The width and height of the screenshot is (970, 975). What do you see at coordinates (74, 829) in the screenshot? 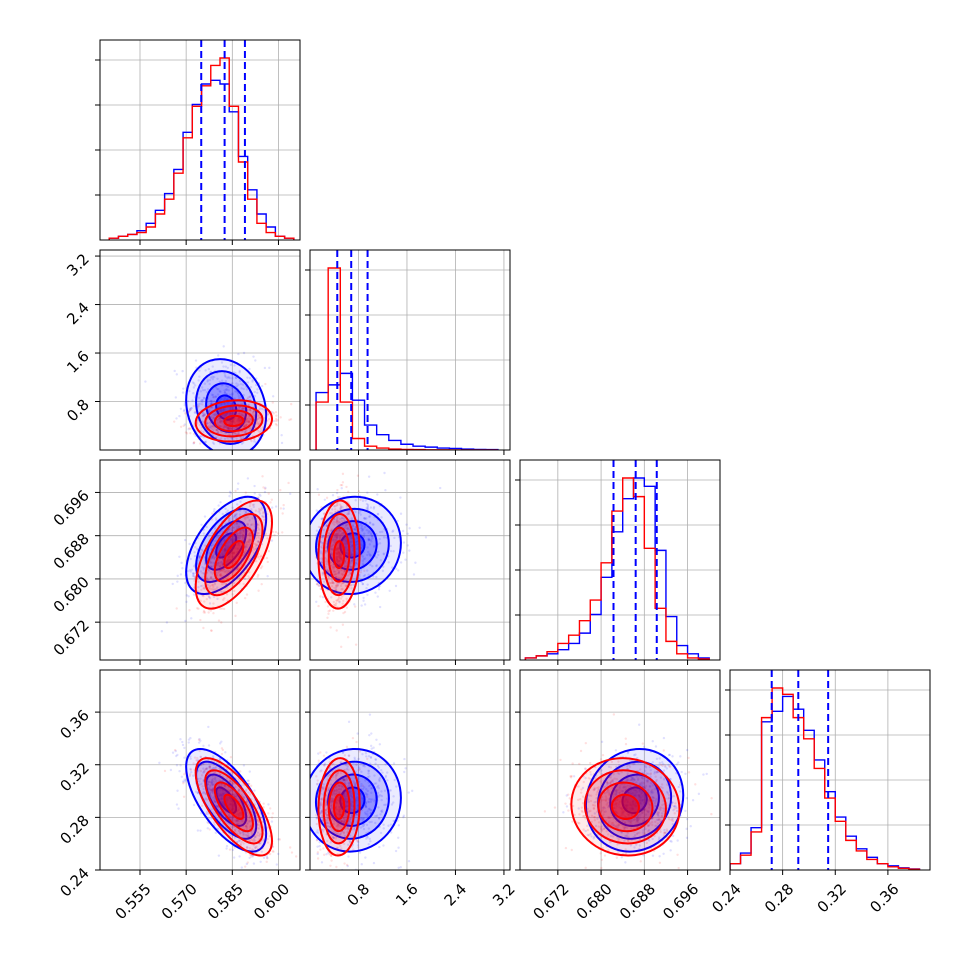
I see `y-tick-label: 0.28` at bounding box center [74, 829].